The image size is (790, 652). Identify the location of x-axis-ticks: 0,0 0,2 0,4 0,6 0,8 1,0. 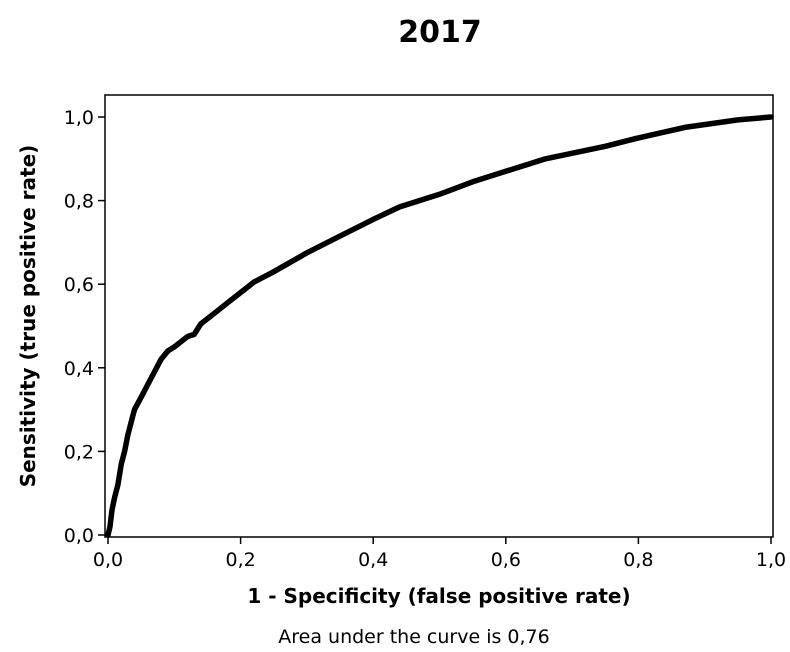
(439, 554).